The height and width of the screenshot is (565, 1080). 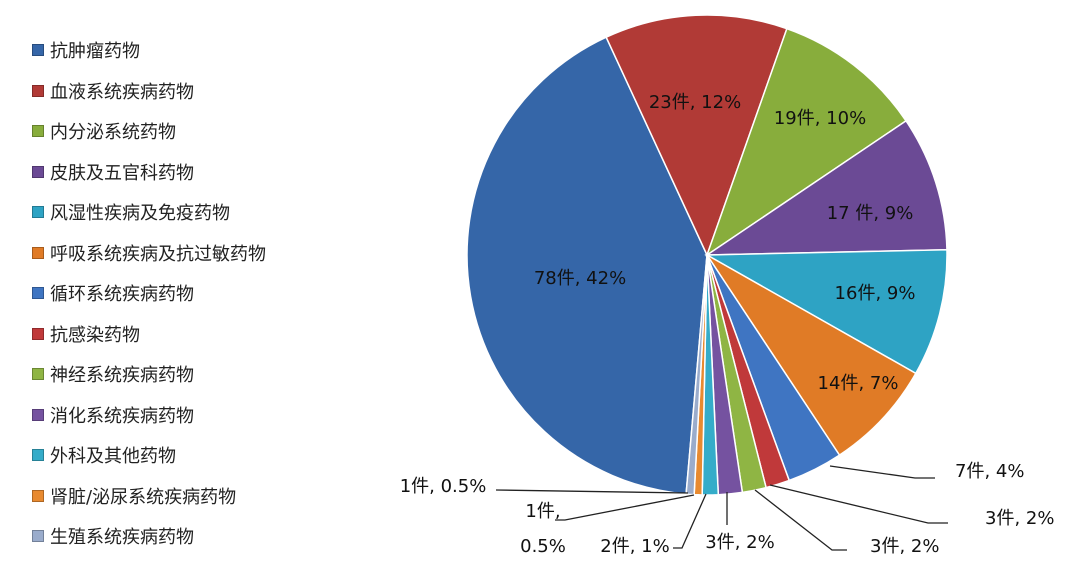 I want to click on data-label: 78件, 42%, so click(x=580, y=278).